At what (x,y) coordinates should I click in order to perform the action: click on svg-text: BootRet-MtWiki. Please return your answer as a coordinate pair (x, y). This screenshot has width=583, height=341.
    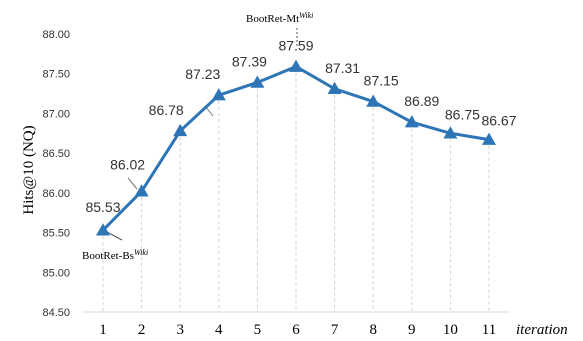
    Looking at the image, I should click on (279, 18).